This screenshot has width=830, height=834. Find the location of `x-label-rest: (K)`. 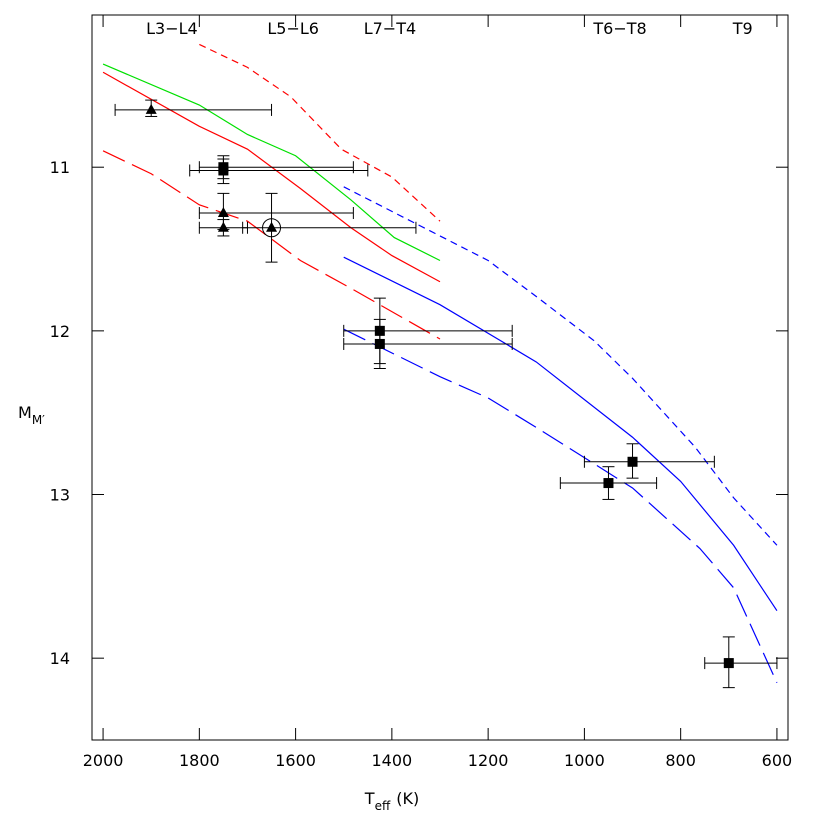

x-label-rest: (K) is located at coordinates (407, 798).